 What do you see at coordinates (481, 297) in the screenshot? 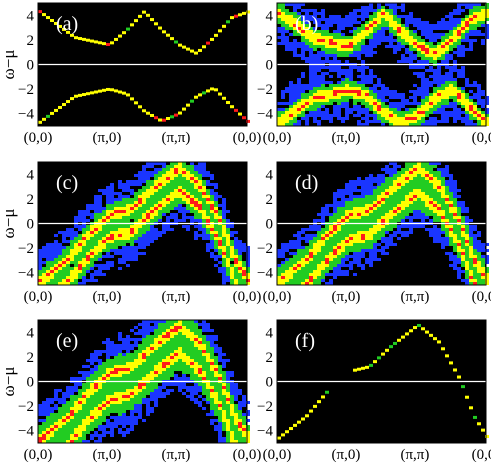
I see `x-tick-label: (0,0)` at bounding box center [481, 297].